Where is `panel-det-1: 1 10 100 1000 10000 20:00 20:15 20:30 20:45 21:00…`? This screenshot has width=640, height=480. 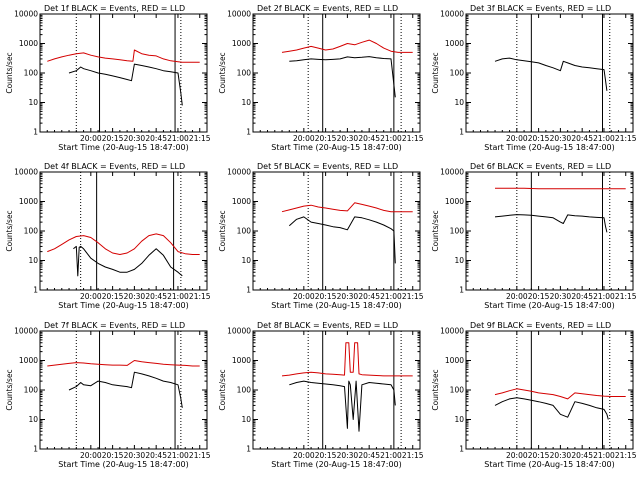
panel-det-1: 1 10 100 1000 10000 20:00 20:15 20:30 20:45 21:00… is located at coordinates (108, 78).